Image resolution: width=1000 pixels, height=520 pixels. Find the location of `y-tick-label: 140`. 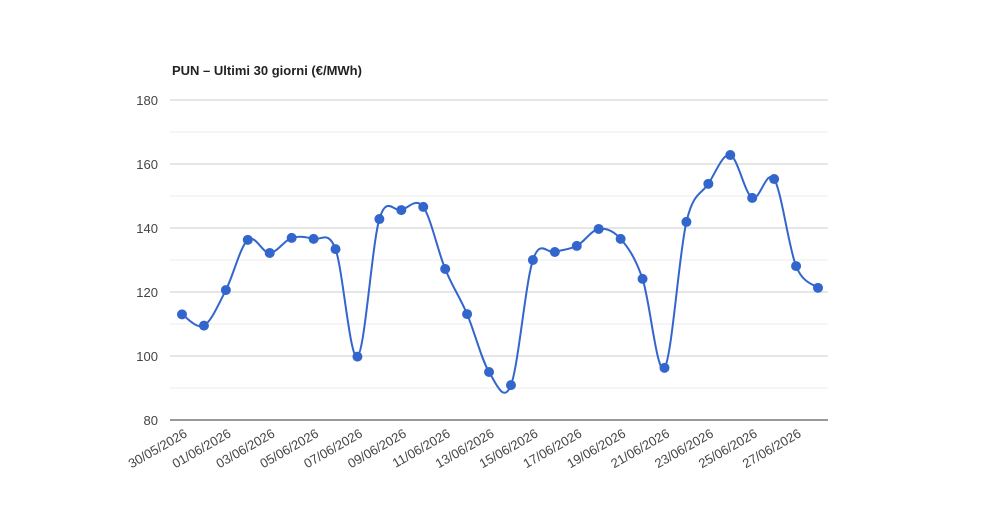

y-tick-label: 140 is located at coordinates (147, 228).